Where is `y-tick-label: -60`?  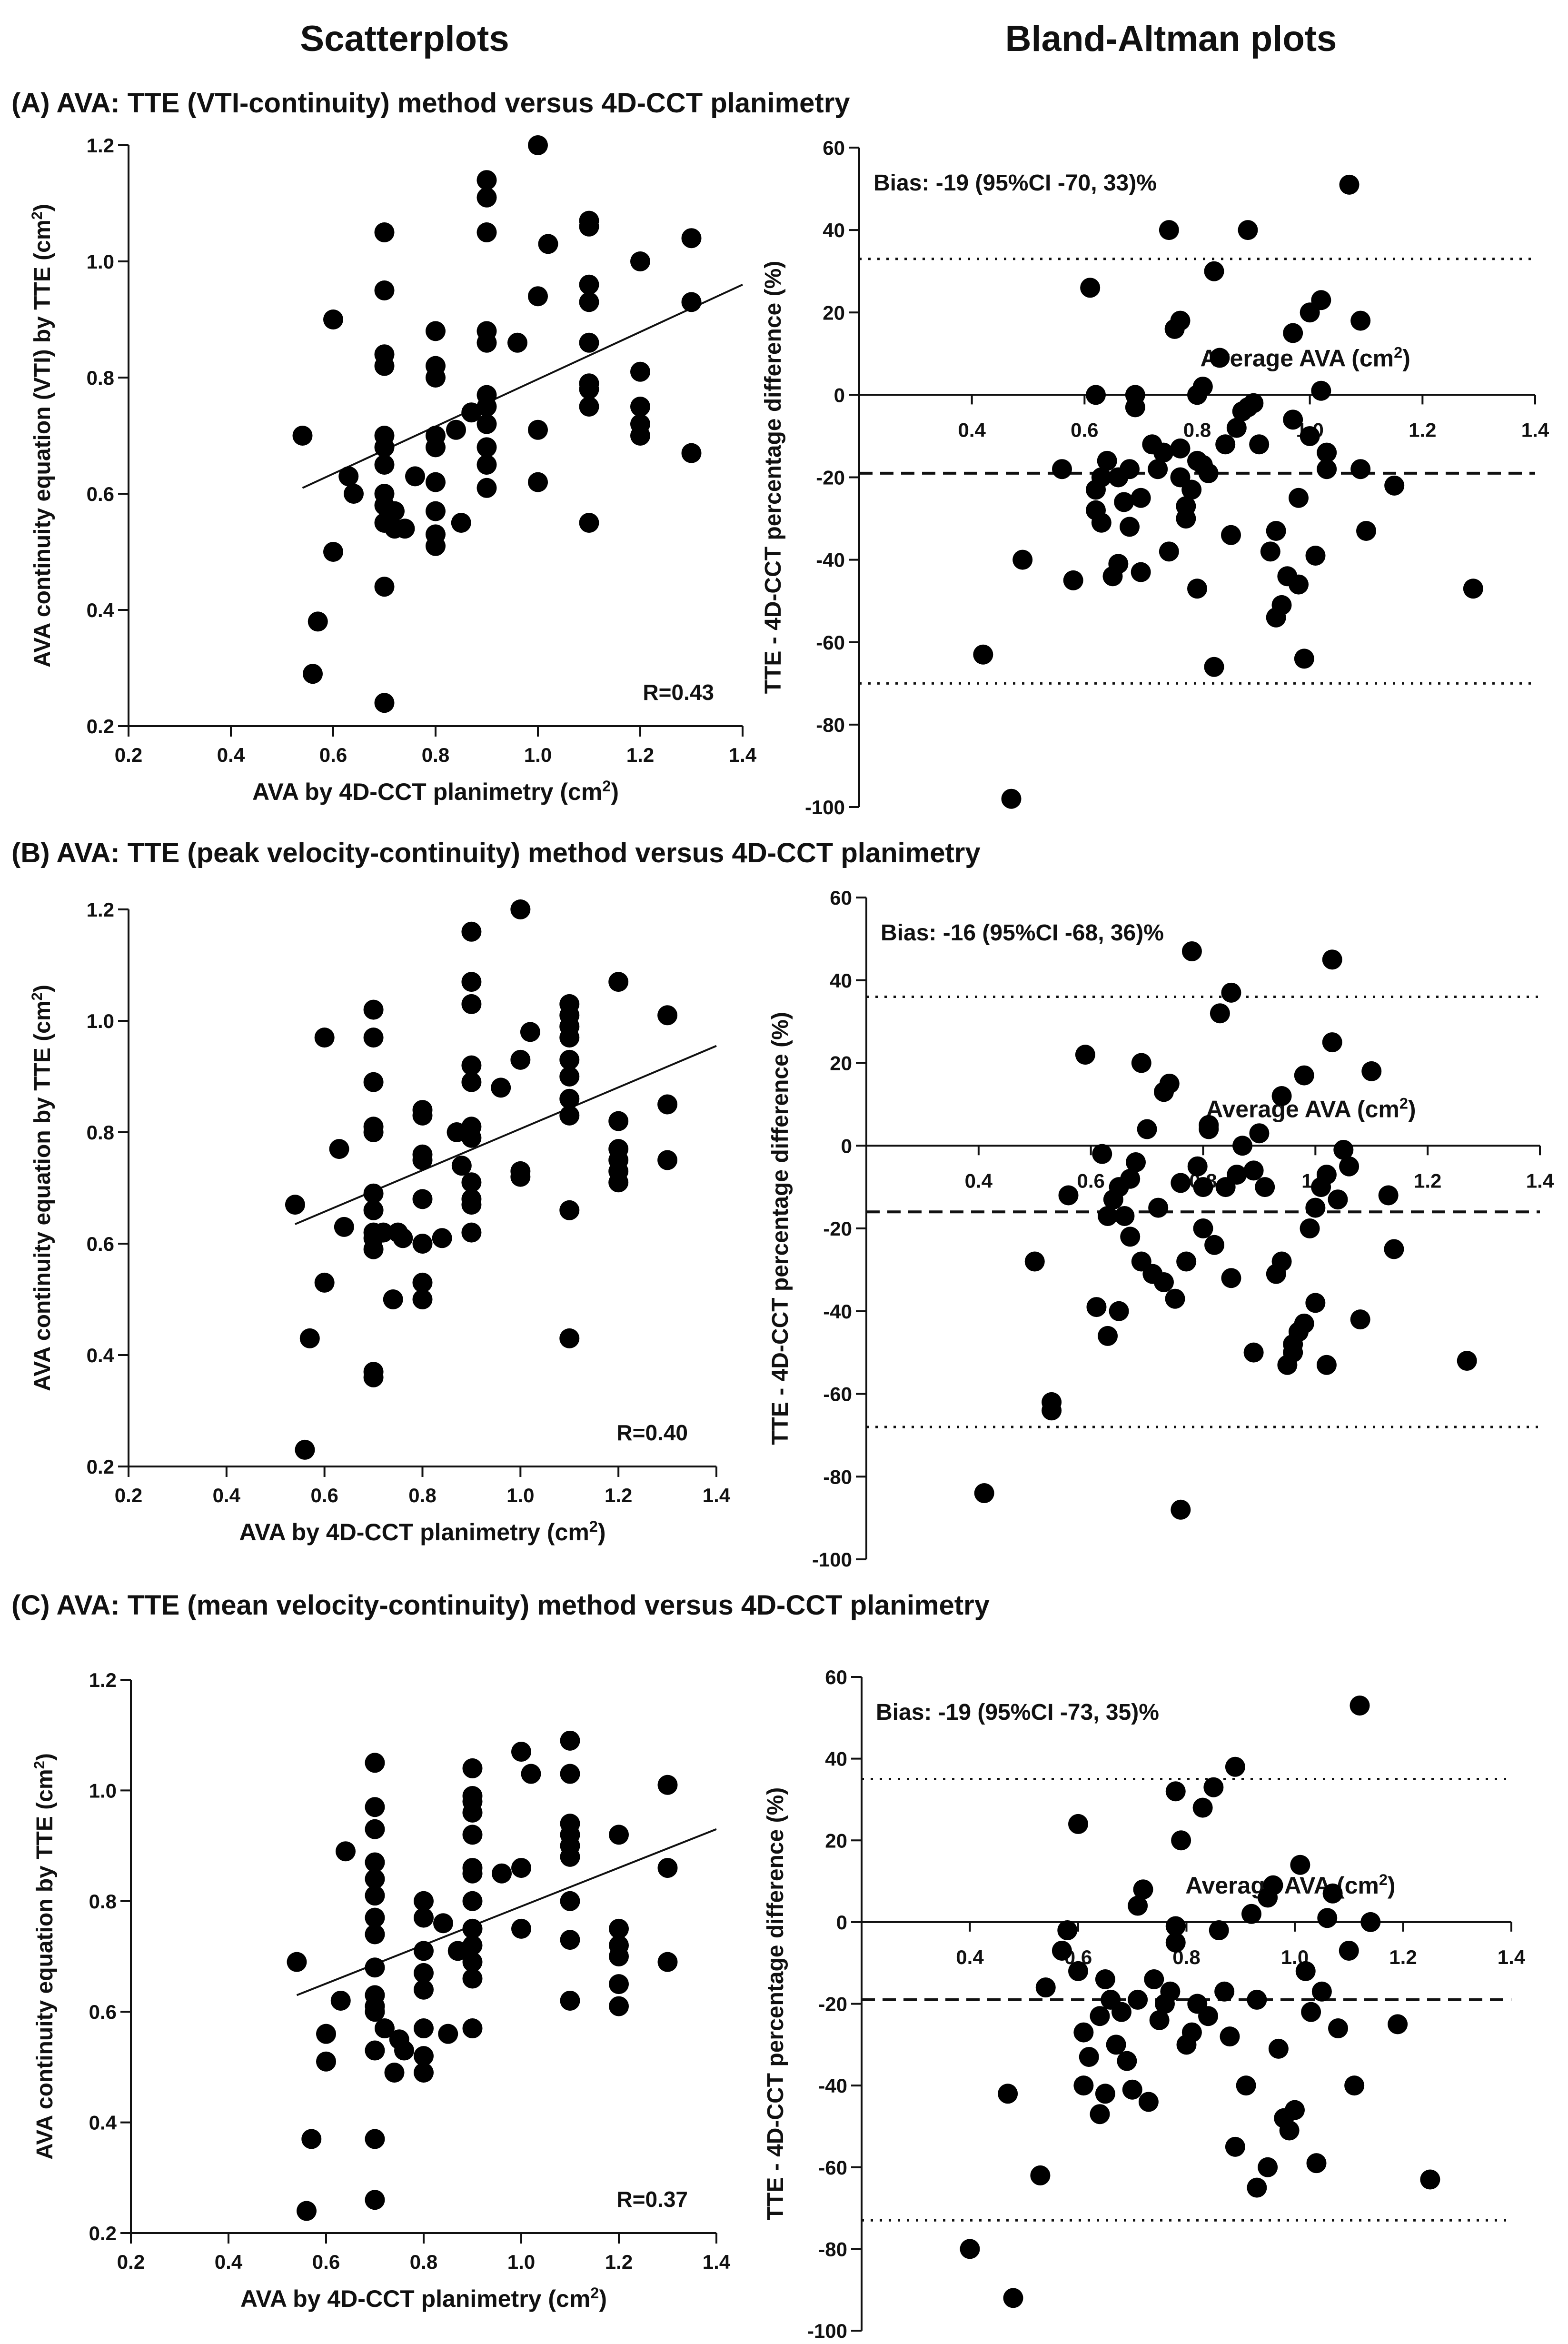
y-tick-label: -60 is located at coordinates (838, 1394).